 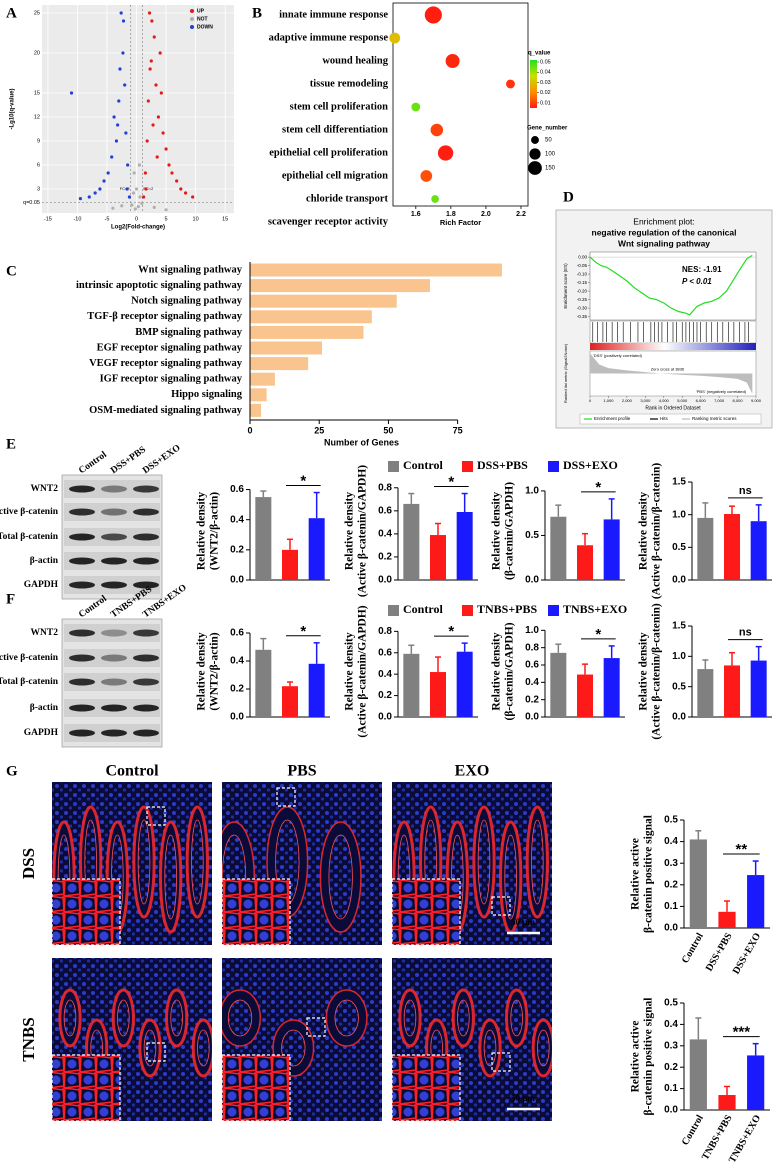 I want to click on y-tick-label: 1.5, so click(x=679, y=626).